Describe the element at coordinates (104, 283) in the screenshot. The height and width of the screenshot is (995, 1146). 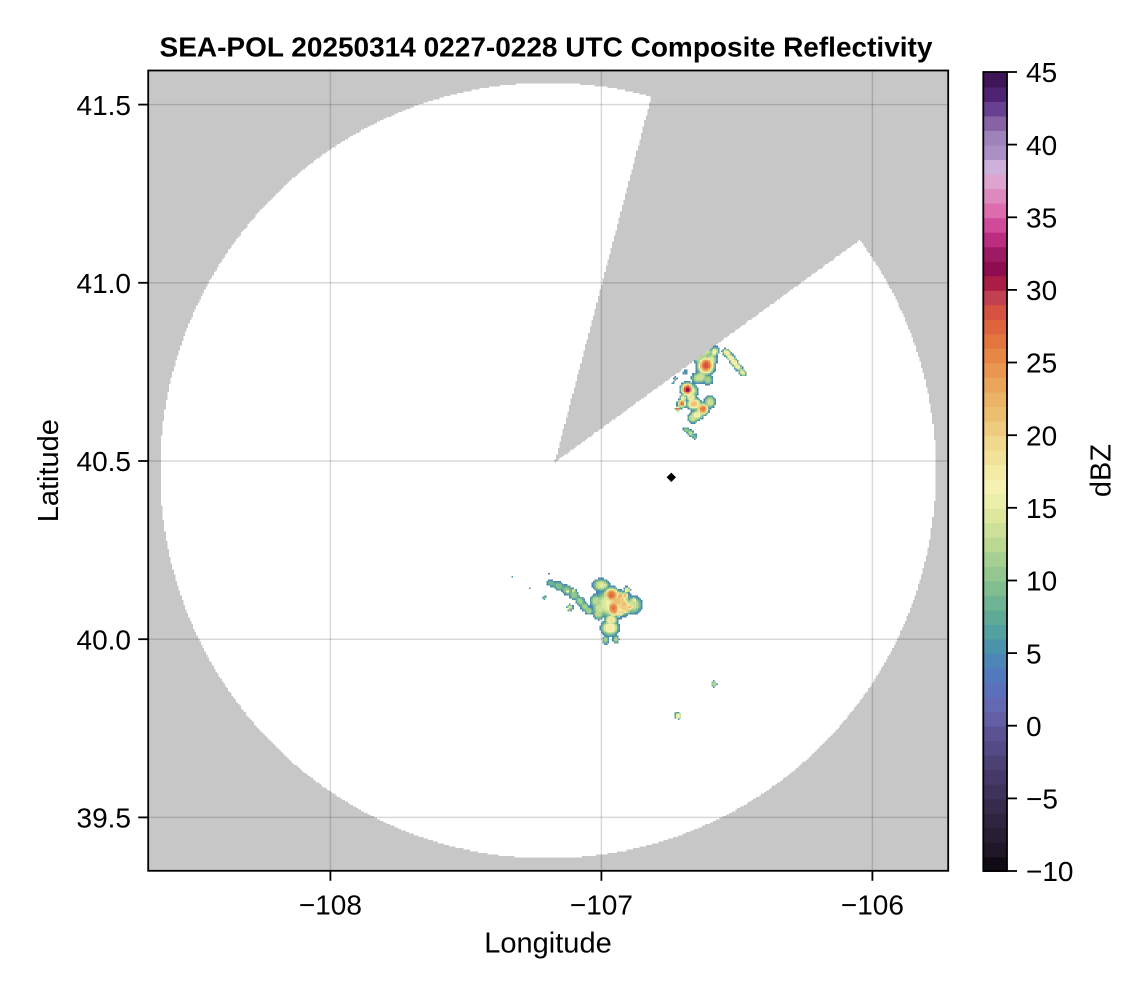
I see `svg-text: 41.0` at that location.